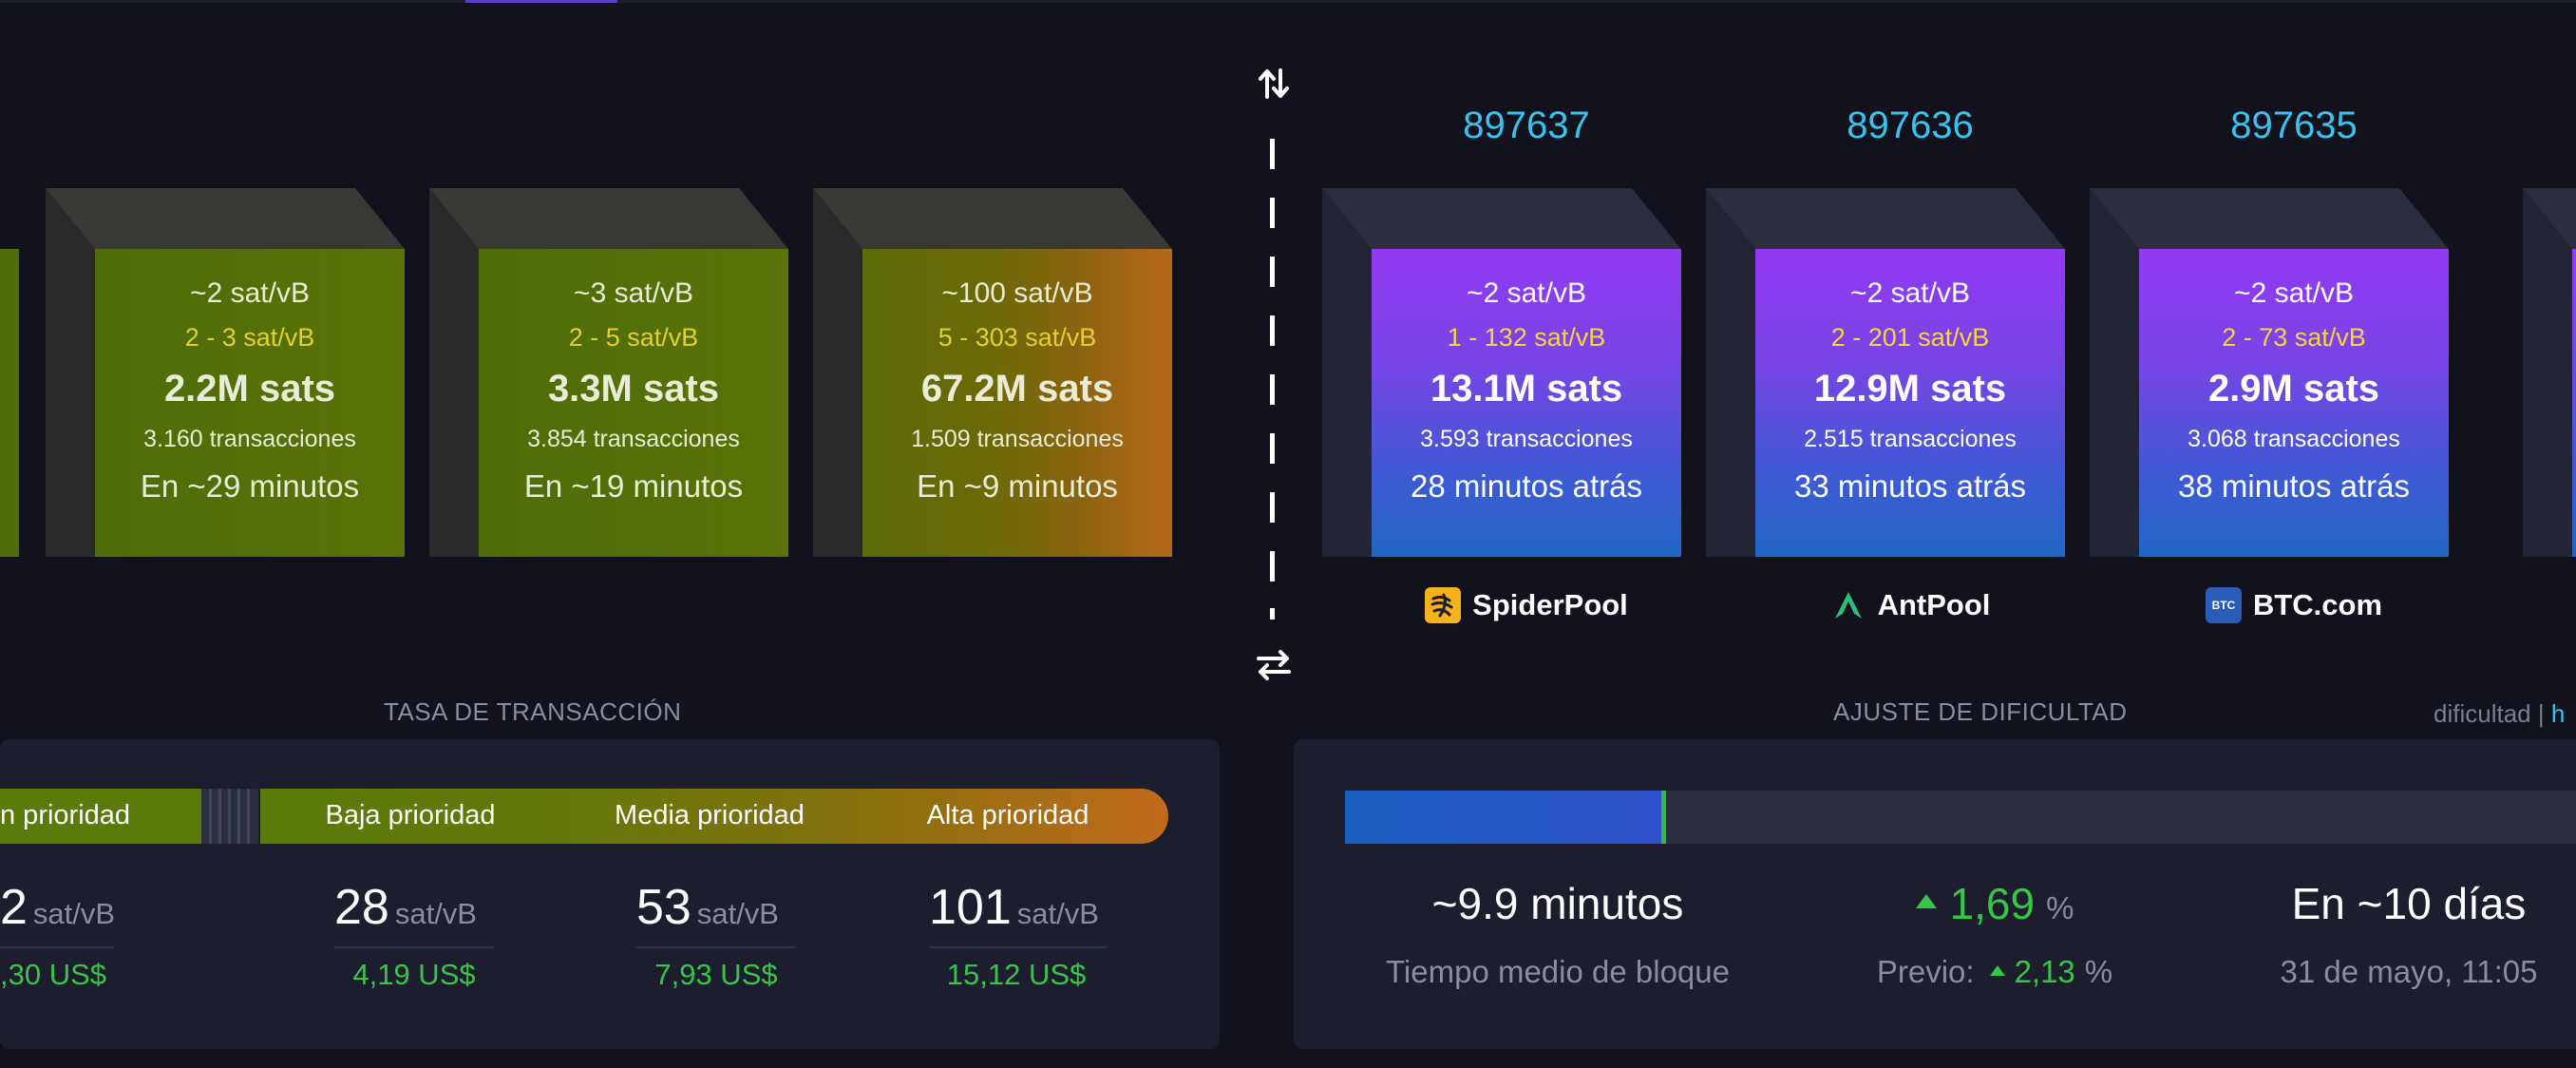 The image size is (2576, 1068). I want to click on tx-count: 3.068 transacciones, so click(2294, 439).